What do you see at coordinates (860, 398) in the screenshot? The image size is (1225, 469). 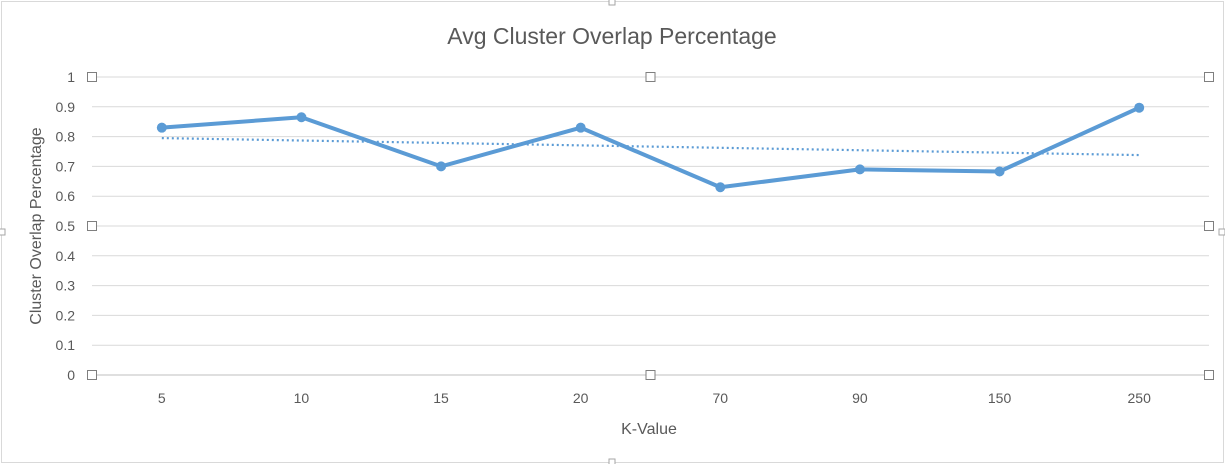 I see `x-tick-label: 90` at bounding box center [860, 398].